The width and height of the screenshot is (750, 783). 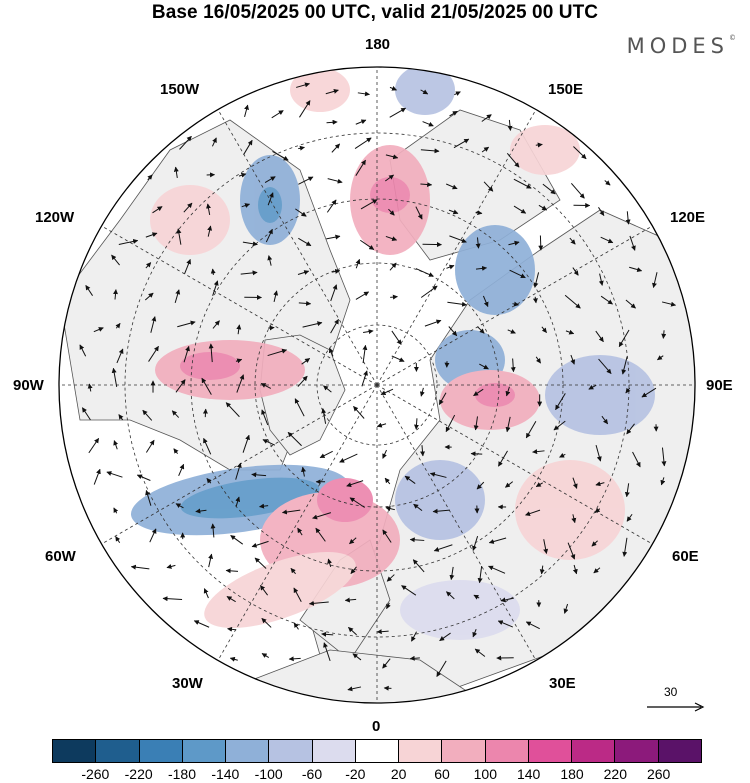 What do you see at coordinates (495, 395) in the screenshot?
I see `anomaly-red-urals-core` at bounding box center [495, 395].